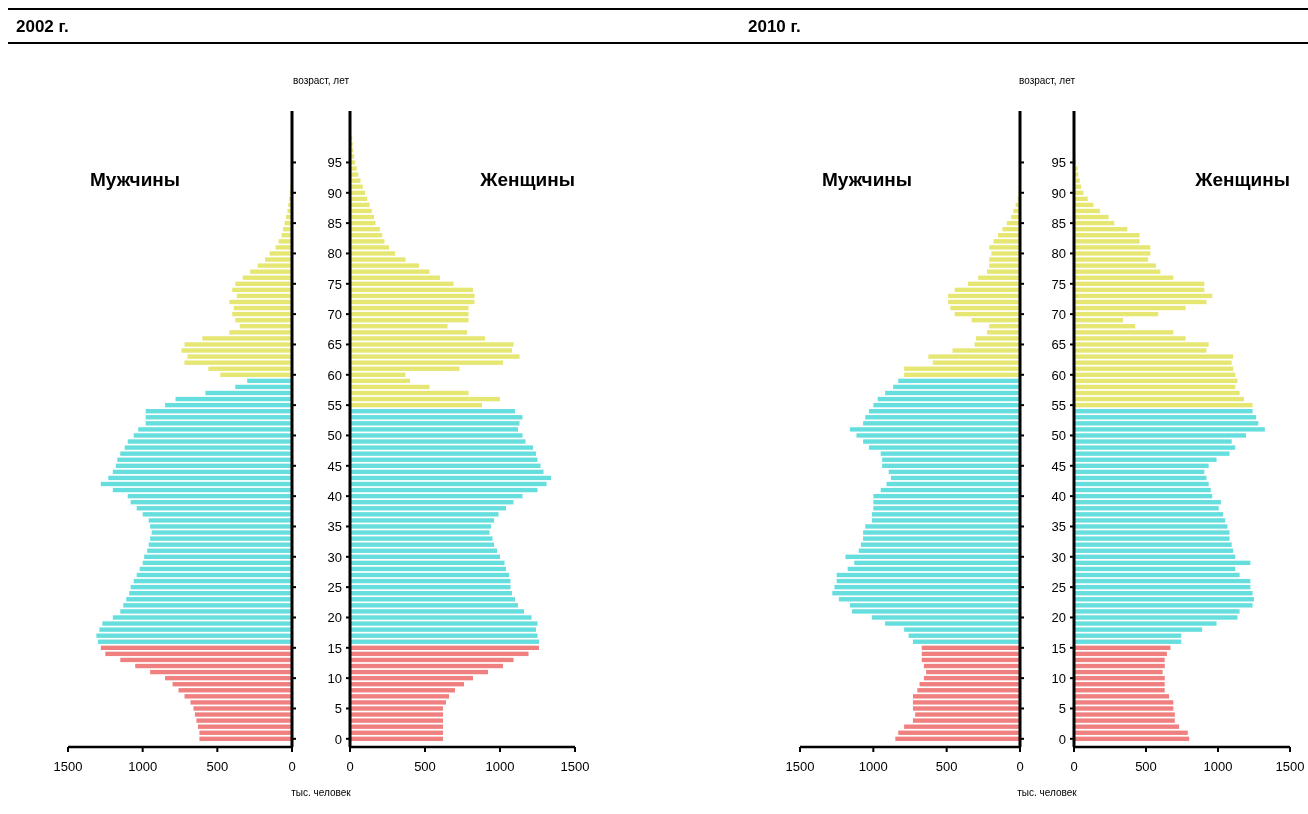 The image size is (1308, 814). I want to click on chart-title: 2010 г., so click(774, 26).